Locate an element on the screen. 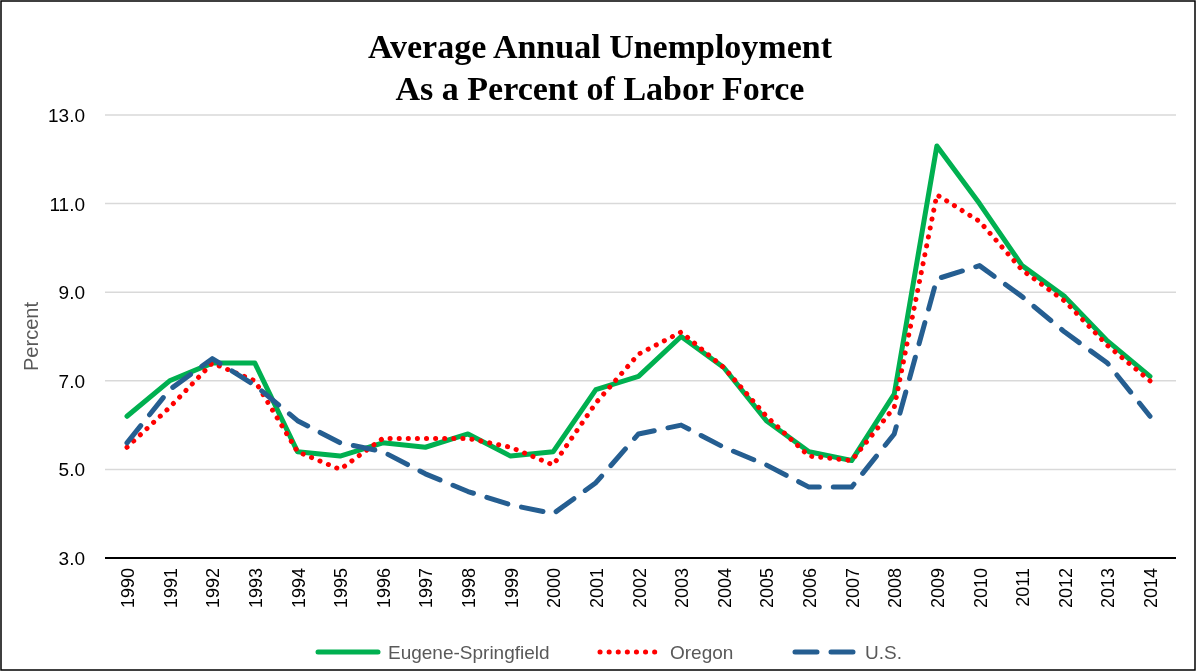  x-tick-label: 2013 is located at coordinates (1108, 588).